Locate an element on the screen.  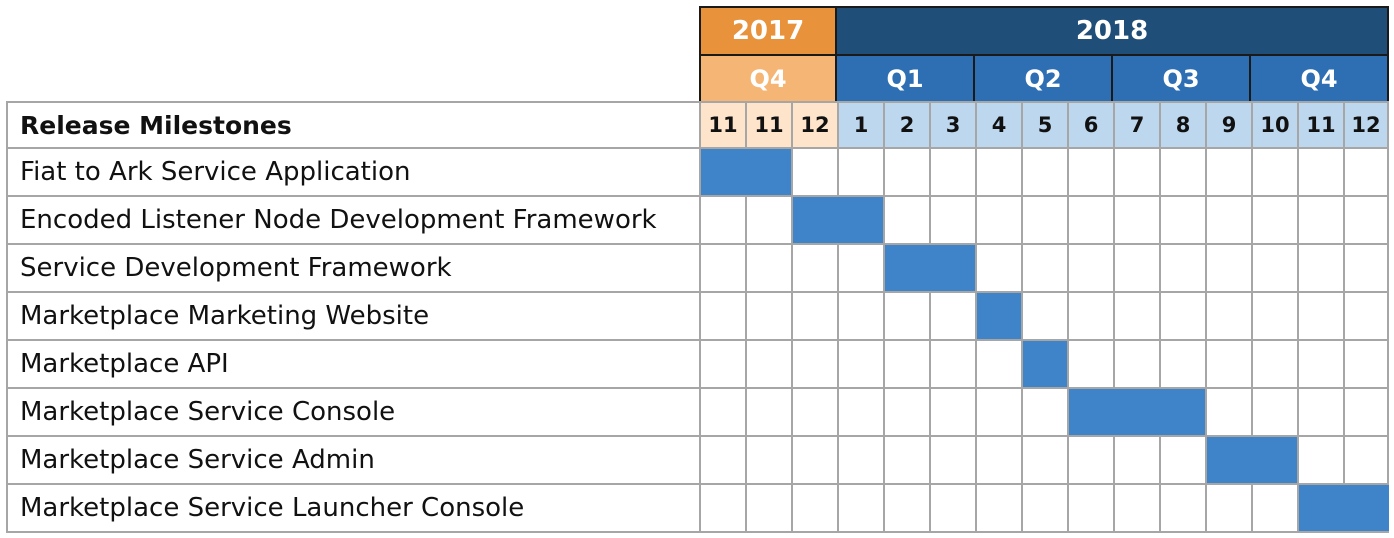
month-header-11: 9 is located at coordinates (1228, 125).